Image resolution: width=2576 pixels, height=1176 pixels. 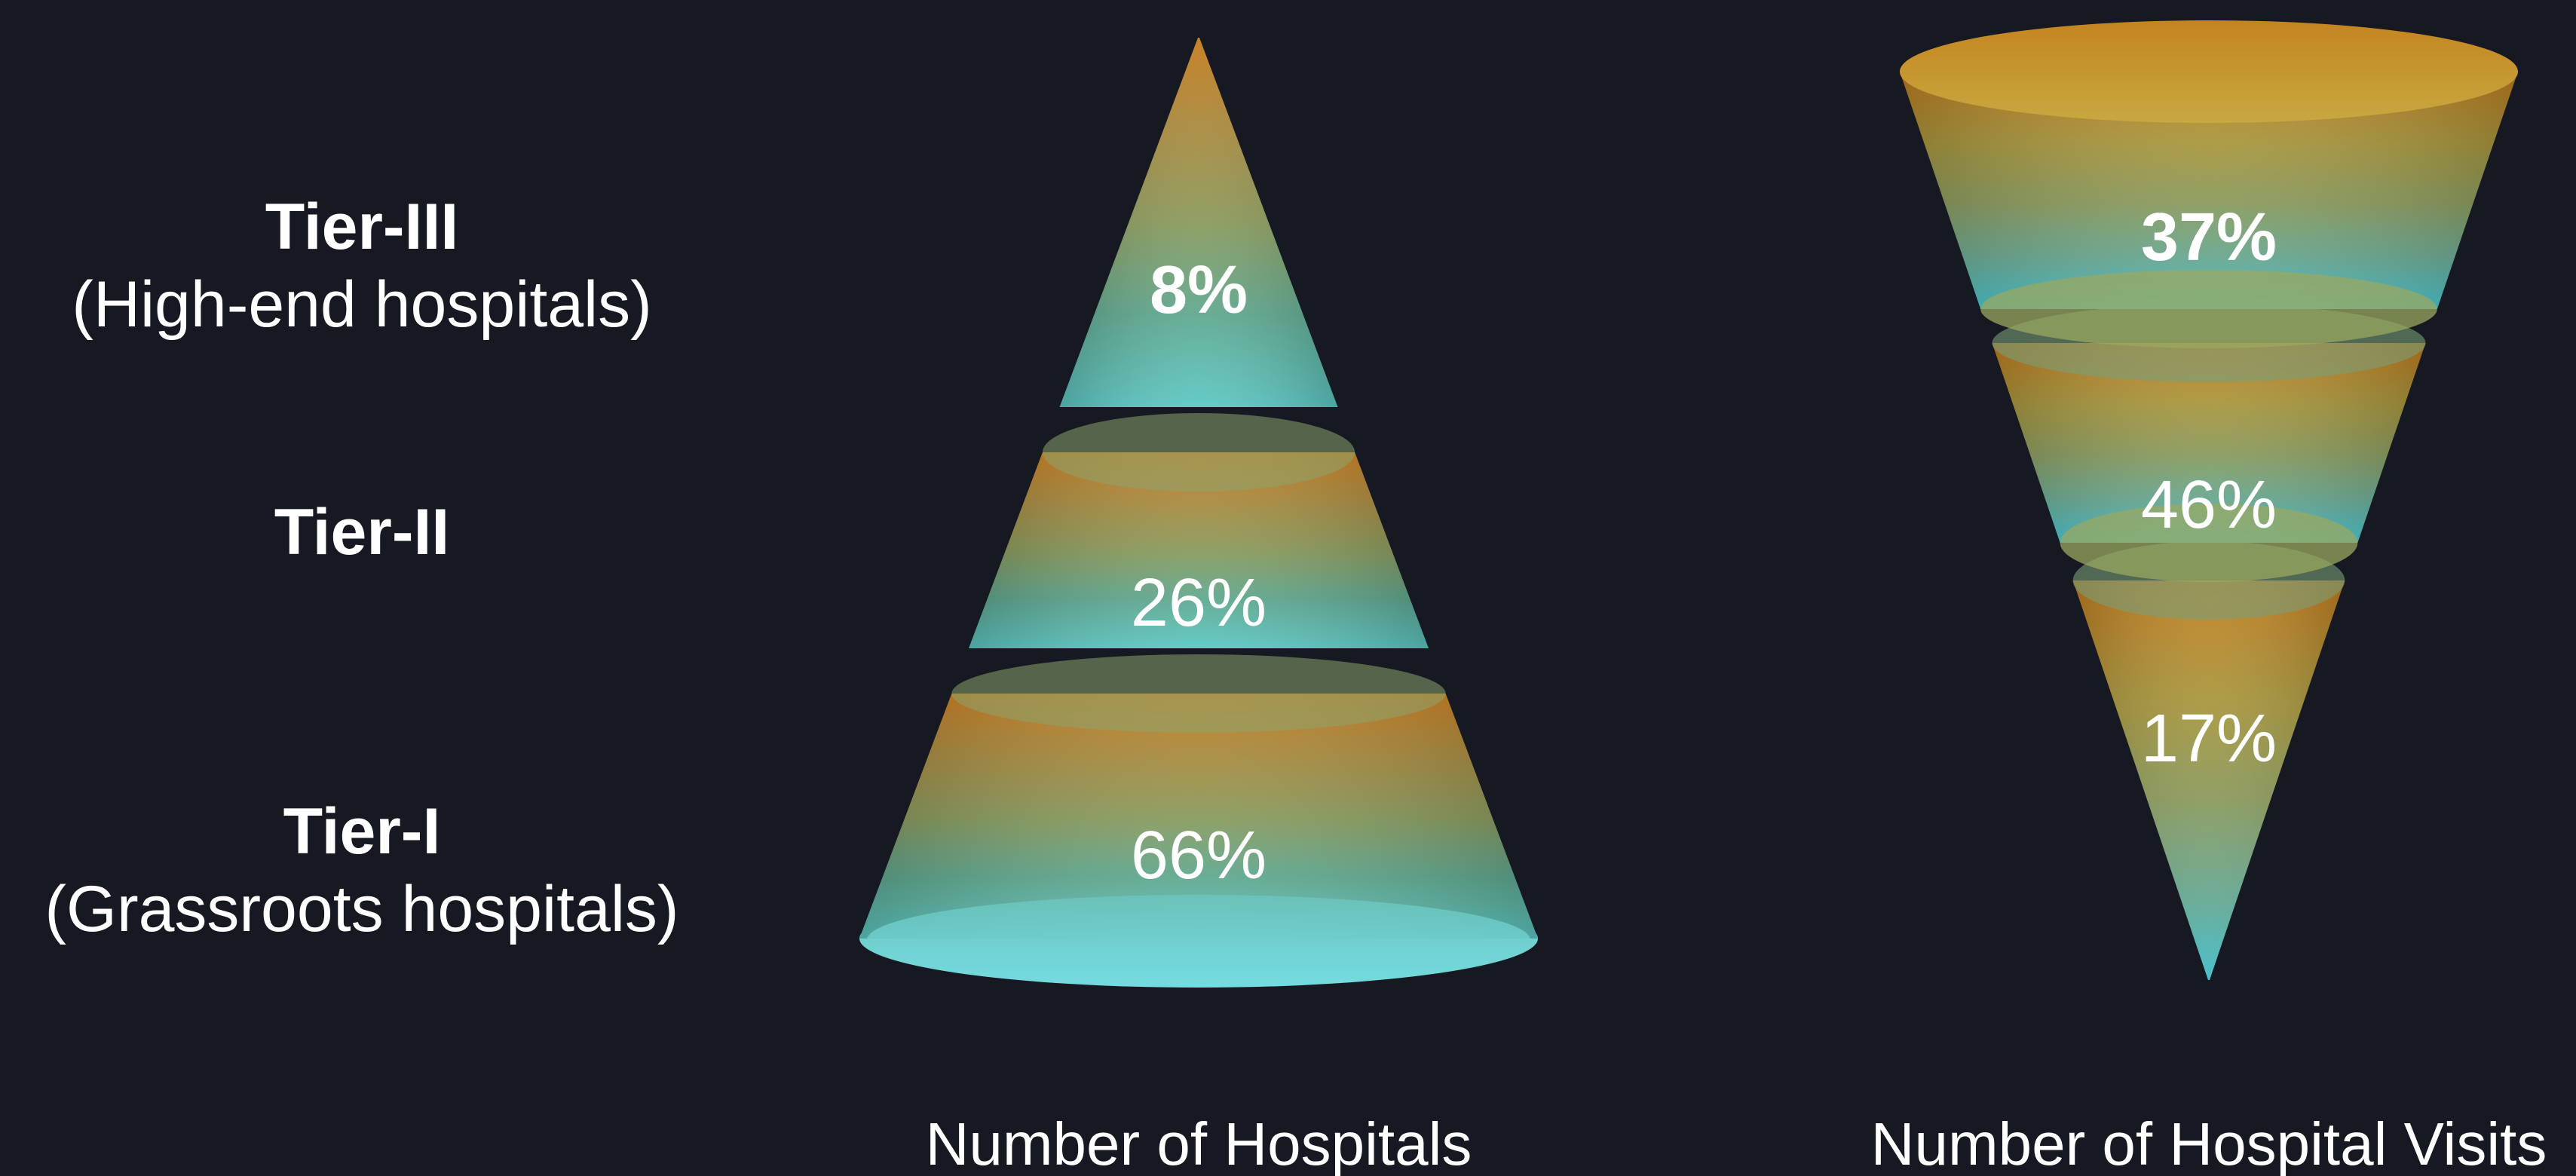 I want to click on value-label-tier-iii: 8%, so click(x=1199, y=290).